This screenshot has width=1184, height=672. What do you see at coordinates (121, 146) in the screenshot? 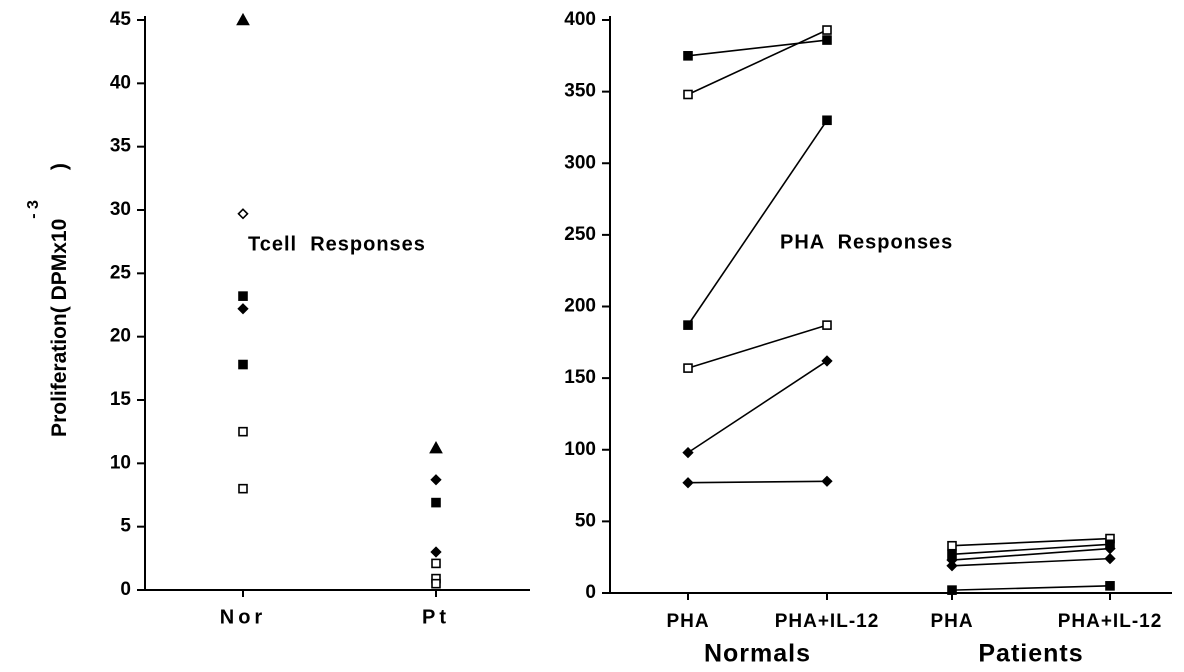
I see `y-tick-label: 35` at bounding box center [121, 146].